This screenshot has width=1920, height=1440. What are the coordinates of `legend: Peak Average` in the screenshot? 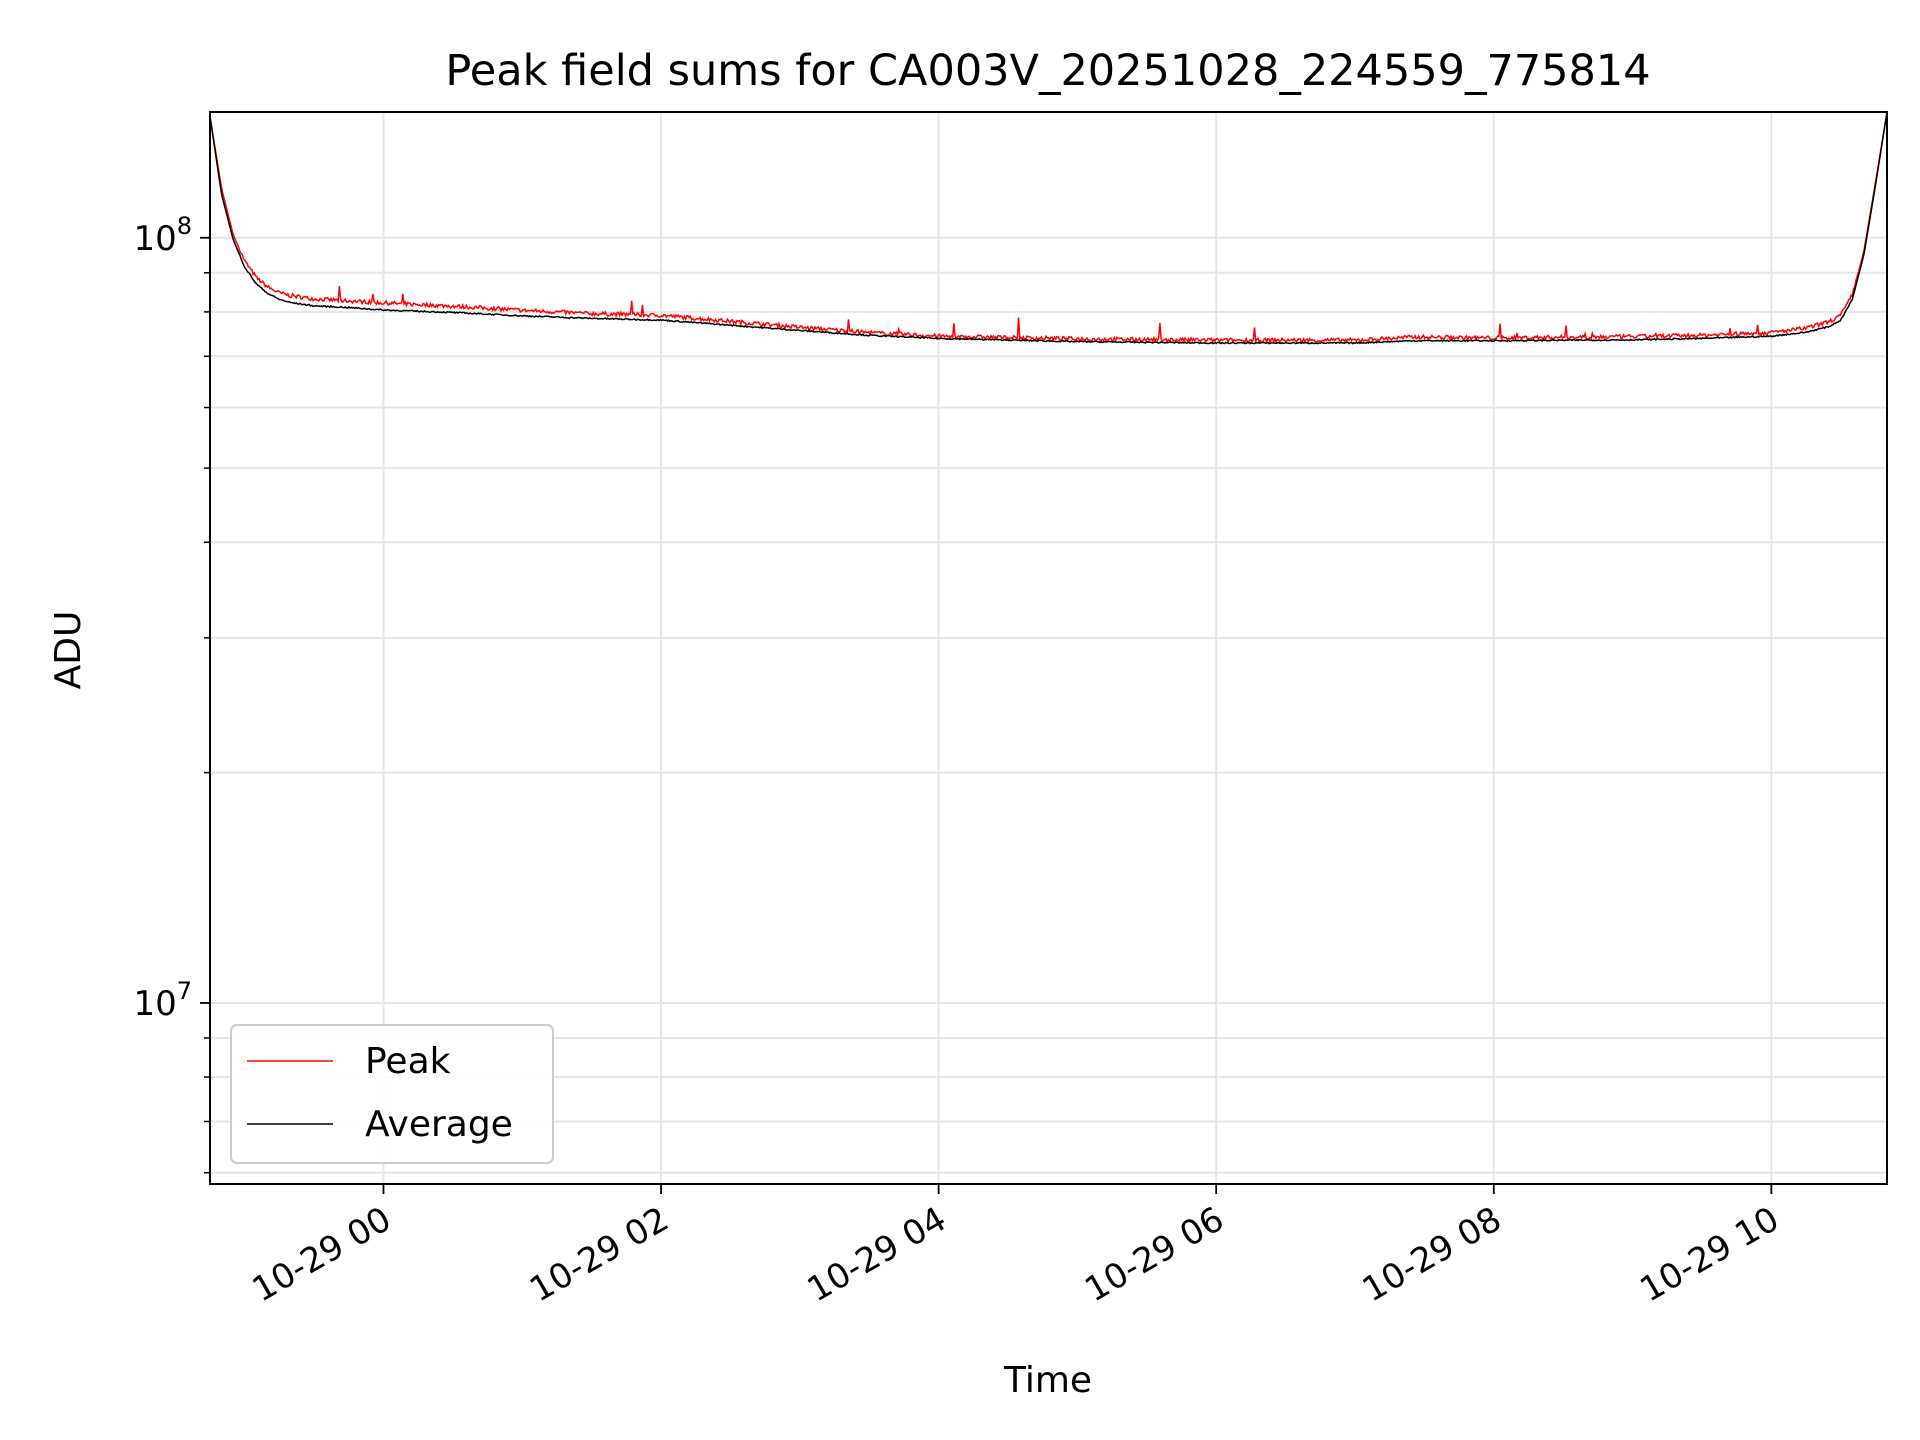 It's located at (392, 1094).